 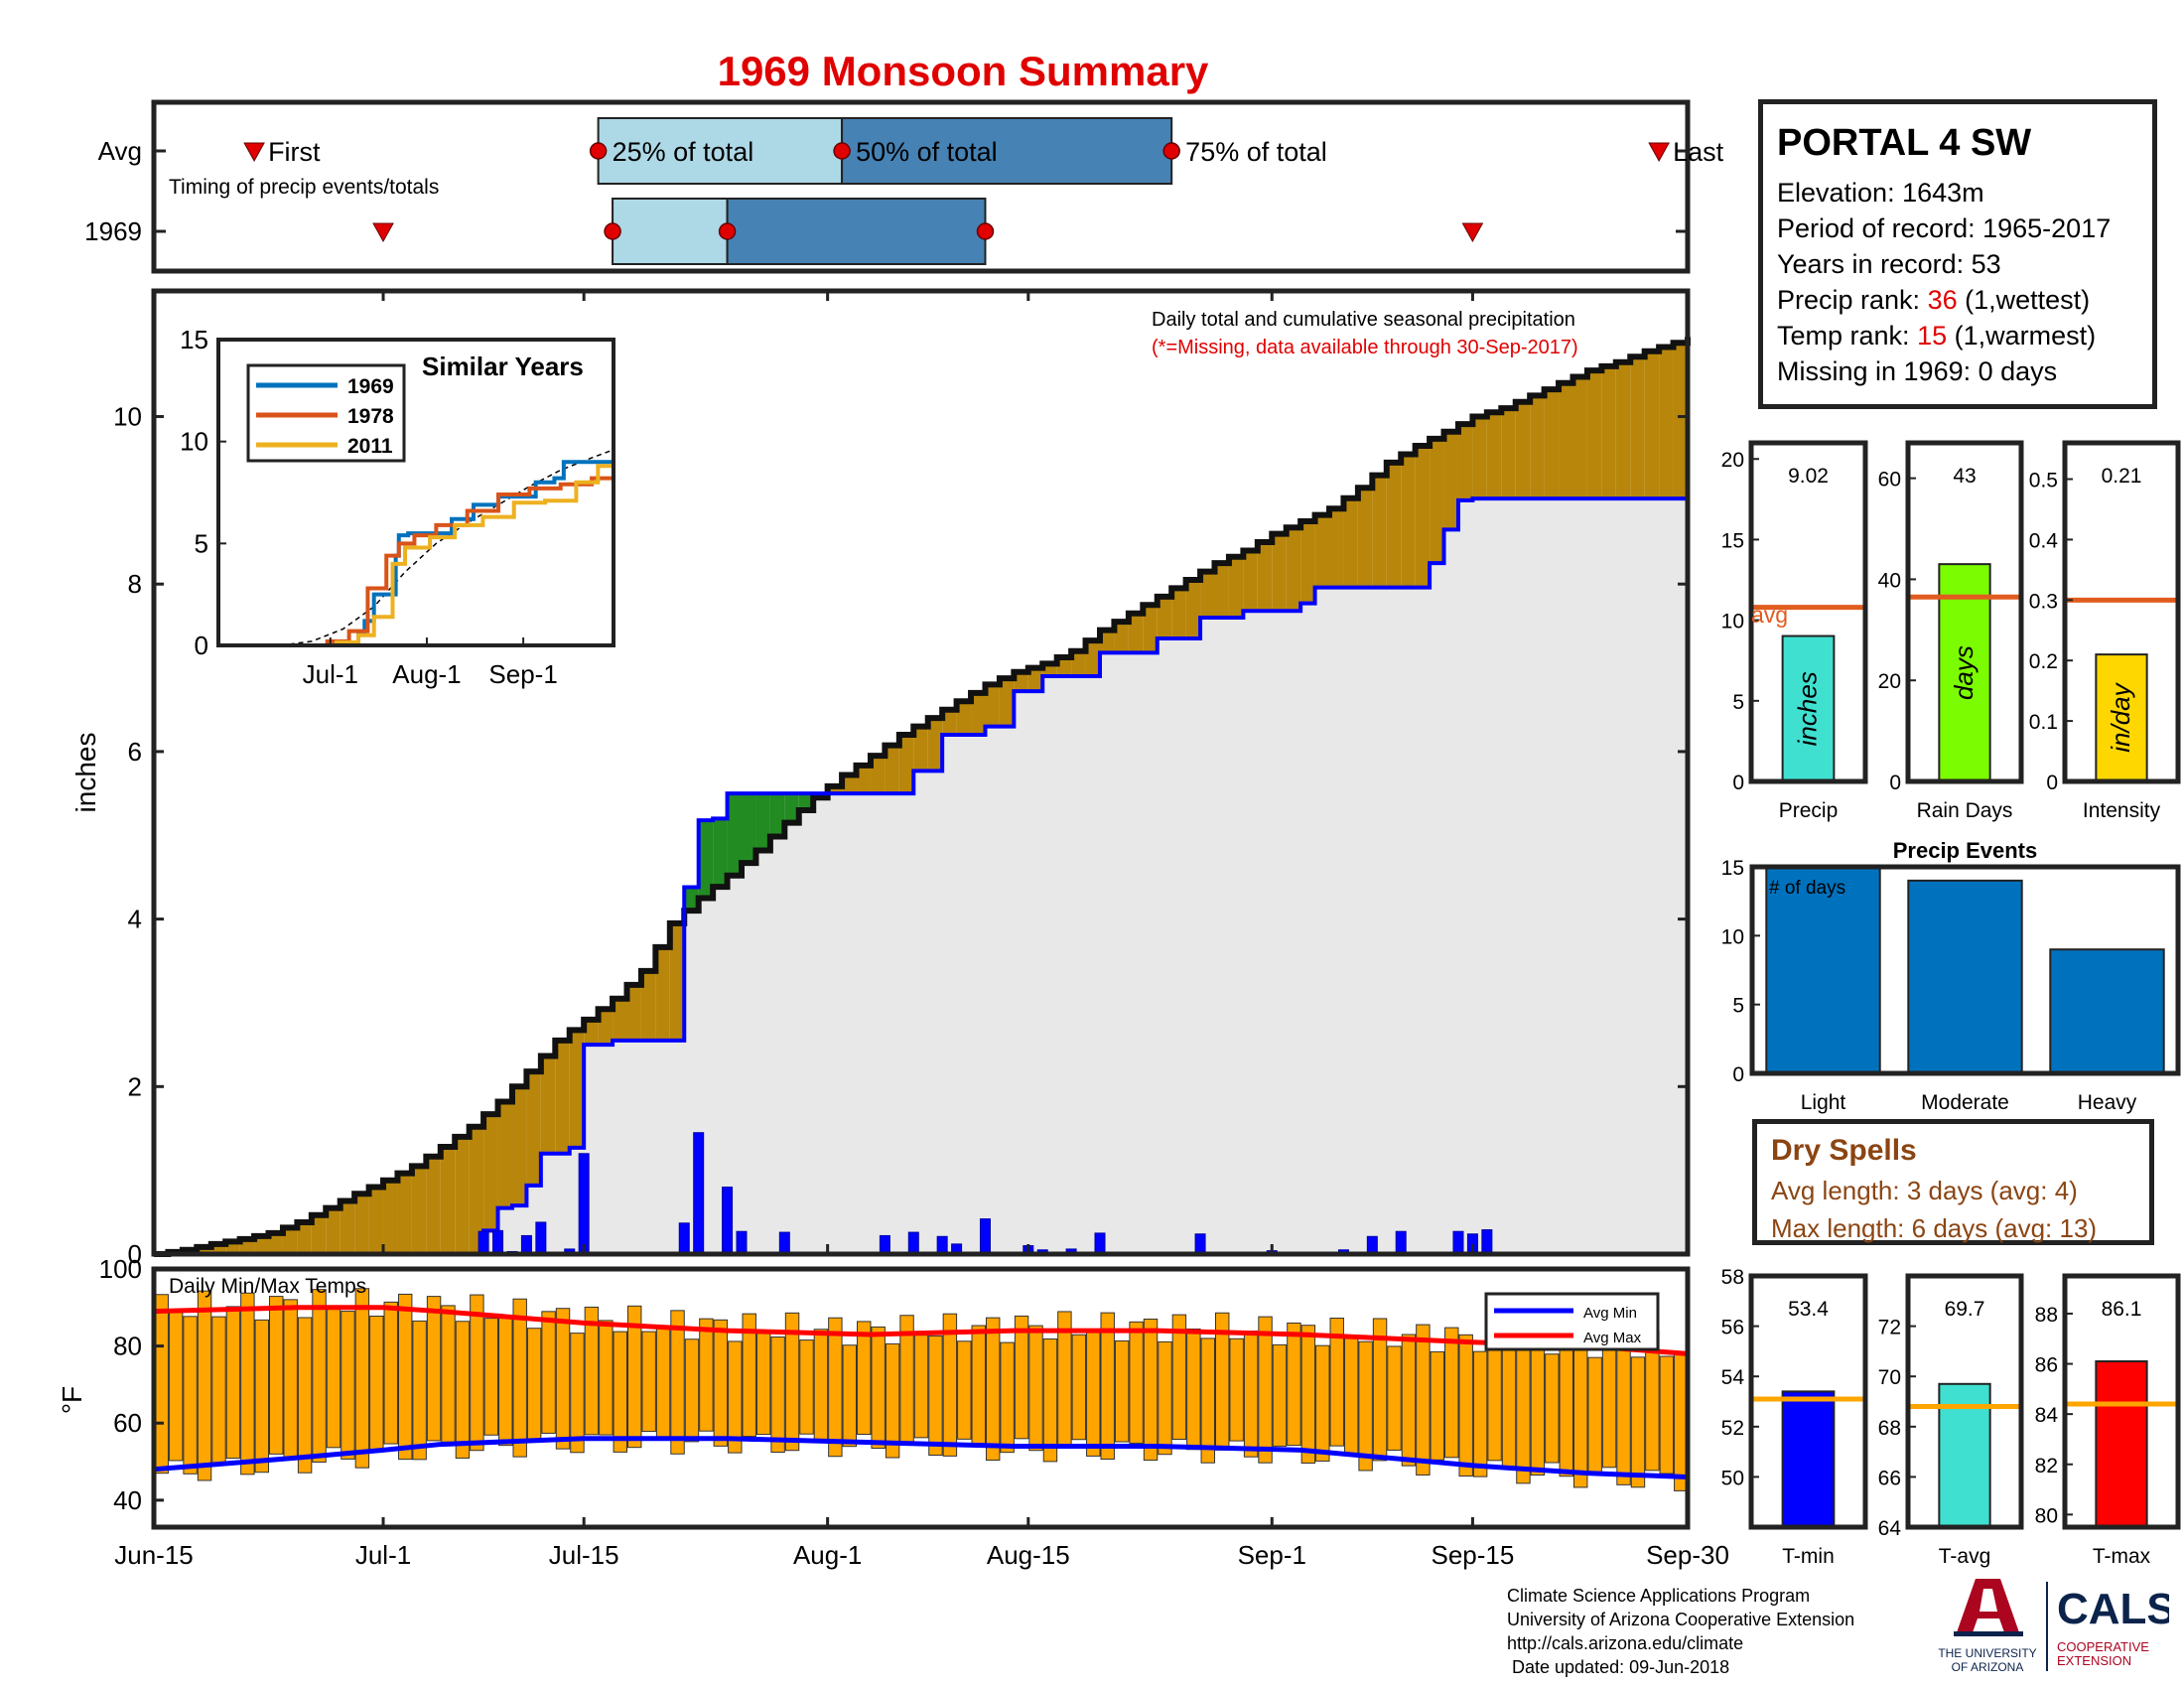 What do you see at coordinates (1807, 888) in the screenshot?
I see `precip-events-annotation: # of days` at bounding box center [1807, 888].